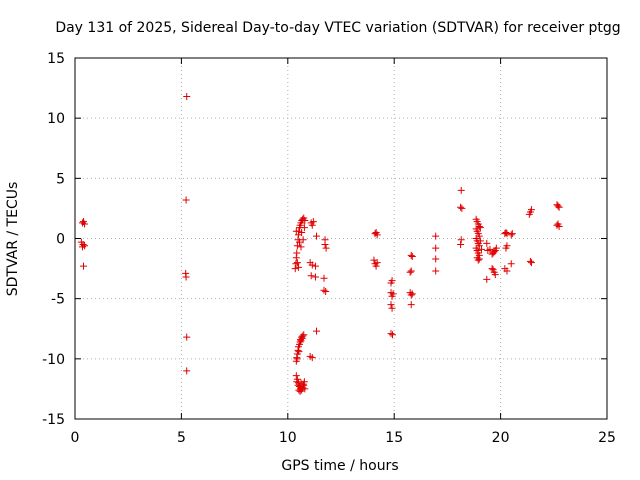 The height and width of the screenshot is (480, 640). Describe the element at coordinates (339, 466) in the screenshot. I see `x-axis-label: GPS time / hours` at that location.